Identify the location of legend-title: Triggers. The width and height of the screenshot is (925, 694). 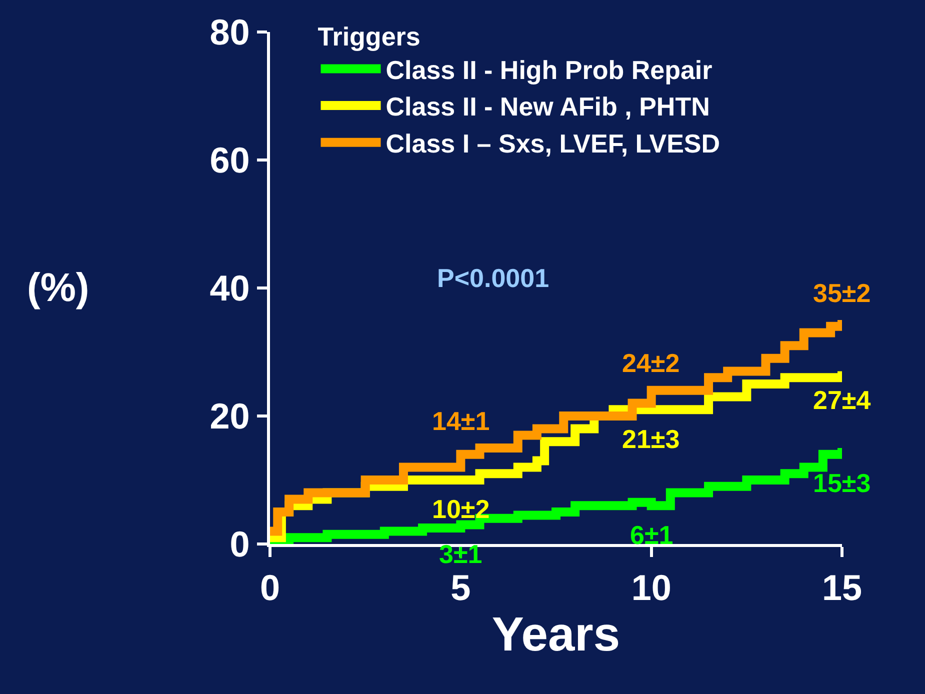
(369, 36).